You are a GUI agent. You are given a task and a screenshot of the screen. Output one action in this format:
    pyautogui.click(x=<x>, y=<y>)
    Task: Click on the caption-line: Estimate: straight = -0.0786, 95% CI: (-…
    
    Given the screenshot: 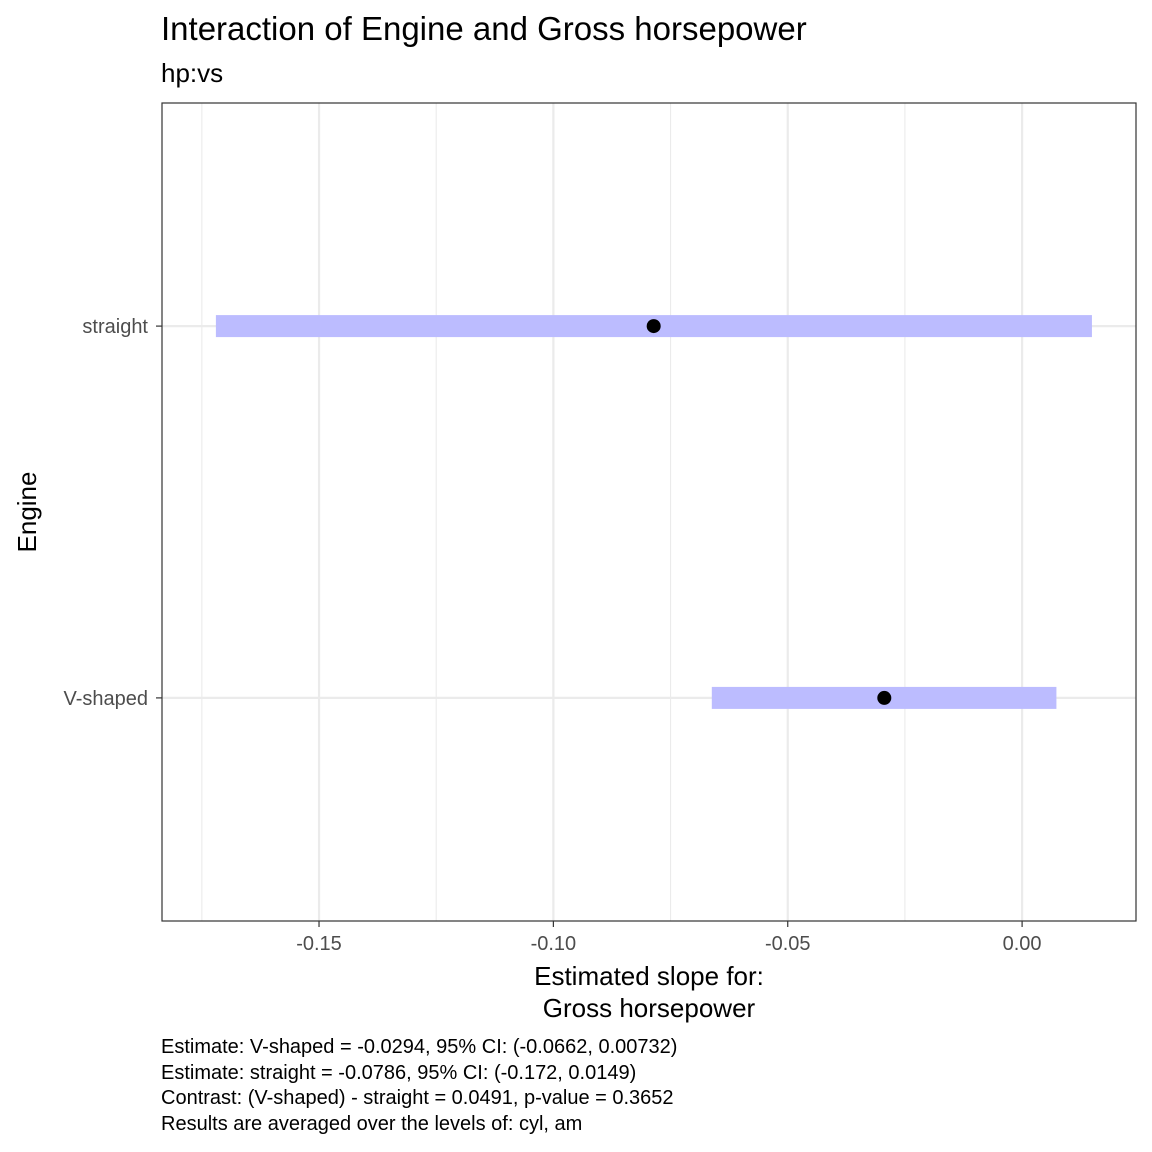 What is the action you would take?
    pyautogui.click(x=399, y=1072)
    